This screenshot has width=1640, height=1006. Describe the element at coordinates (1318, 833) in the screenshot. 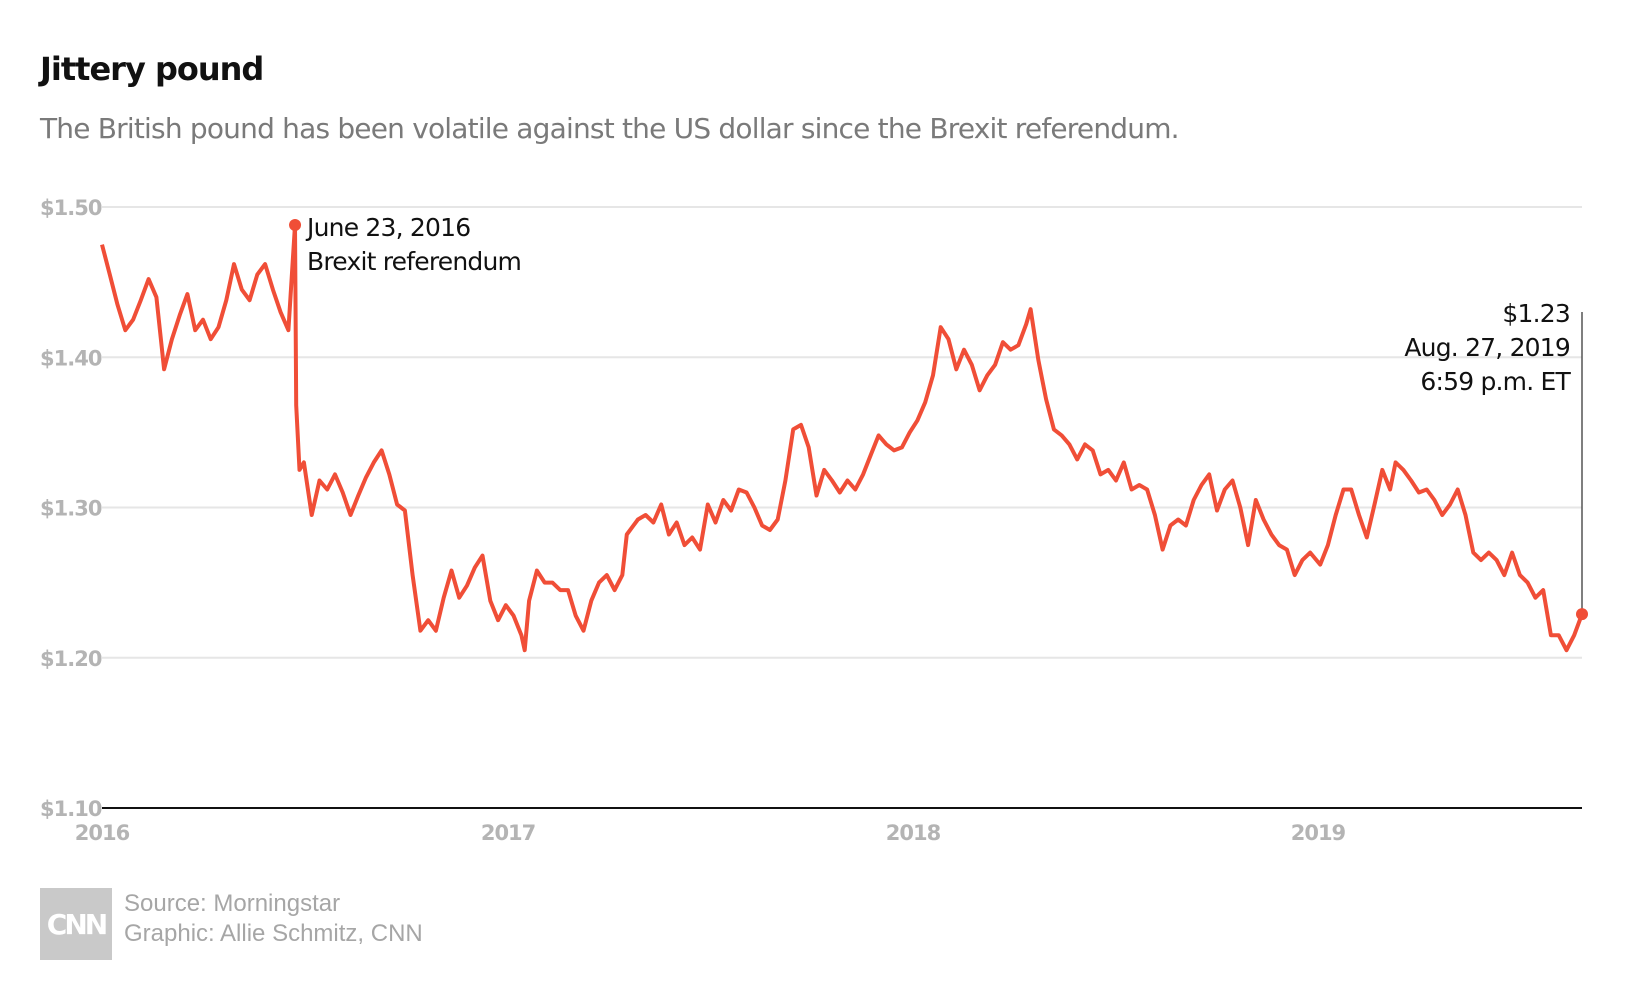

I see `x-tick-label: 2019` at that location.